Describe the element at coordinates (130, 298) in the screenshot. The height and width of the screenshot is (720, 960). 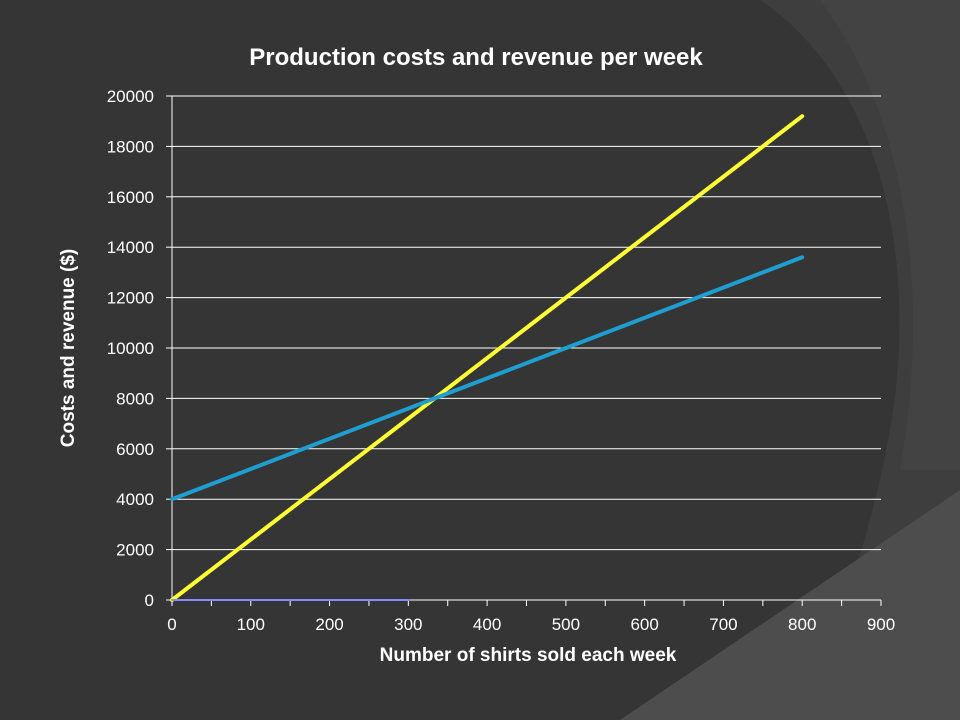
I see `y-tick-label: 12000` at that location.